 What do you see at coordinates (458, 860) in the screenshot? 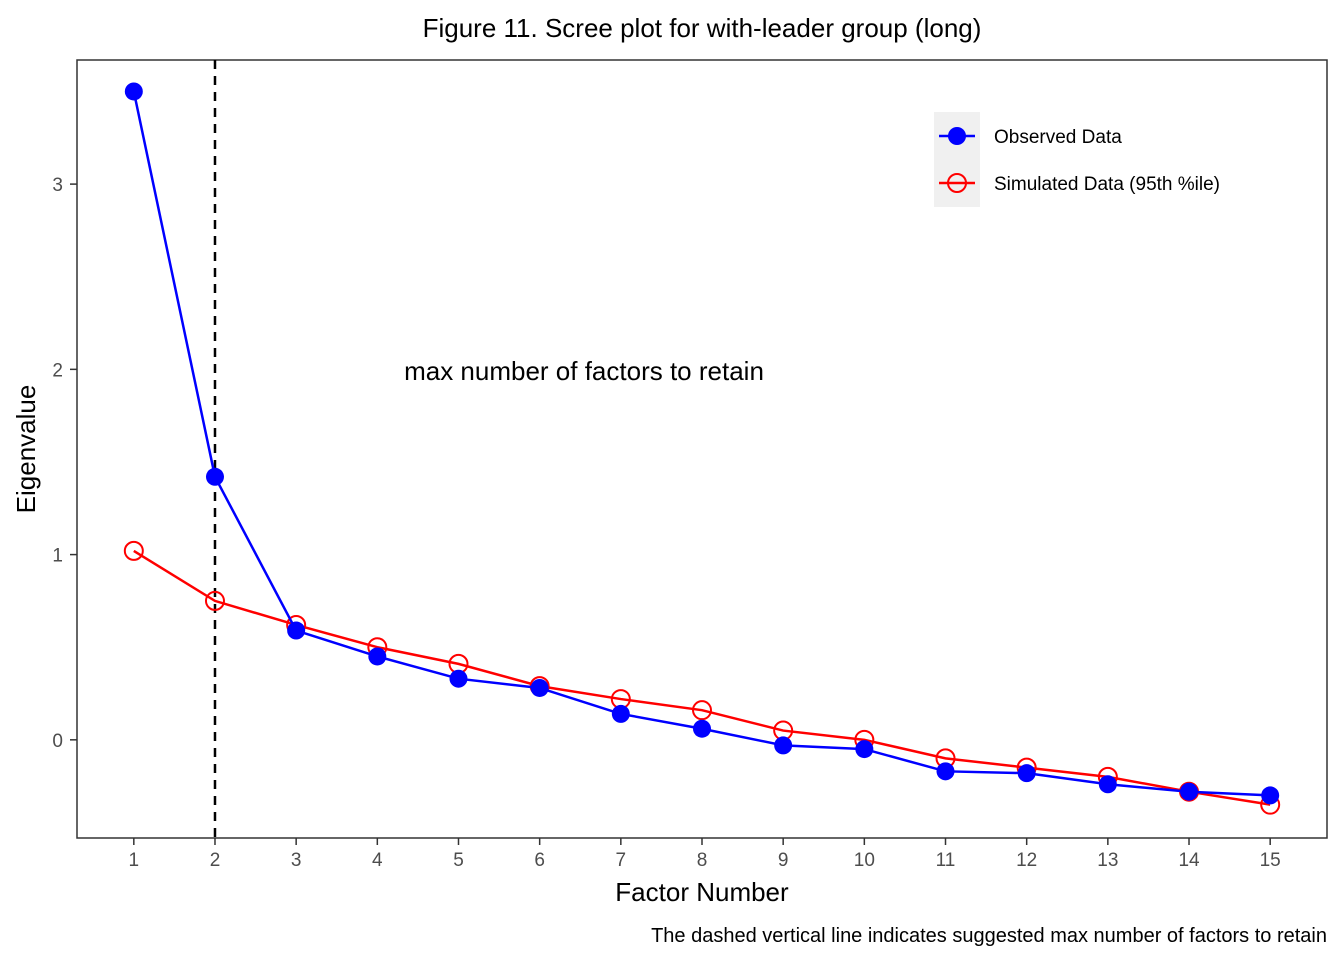
I see `x-tick-label: 5` at bounding box center [458, 860].